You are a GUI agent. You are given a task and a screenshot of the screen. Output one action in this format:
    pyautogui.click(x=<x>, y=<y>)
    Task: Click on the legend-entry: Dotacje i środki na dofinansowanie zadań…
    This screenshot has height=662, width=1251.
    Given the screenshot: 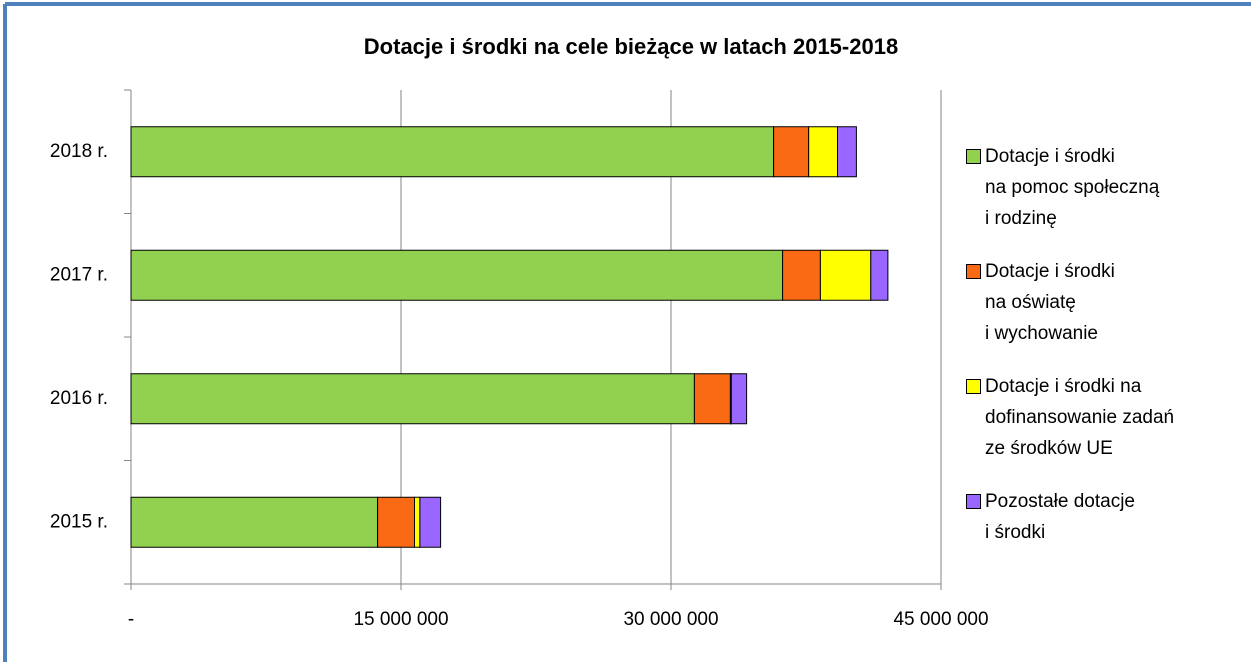 What is the action you would take?
    pyautogui.click(x=1070, y=417)
    